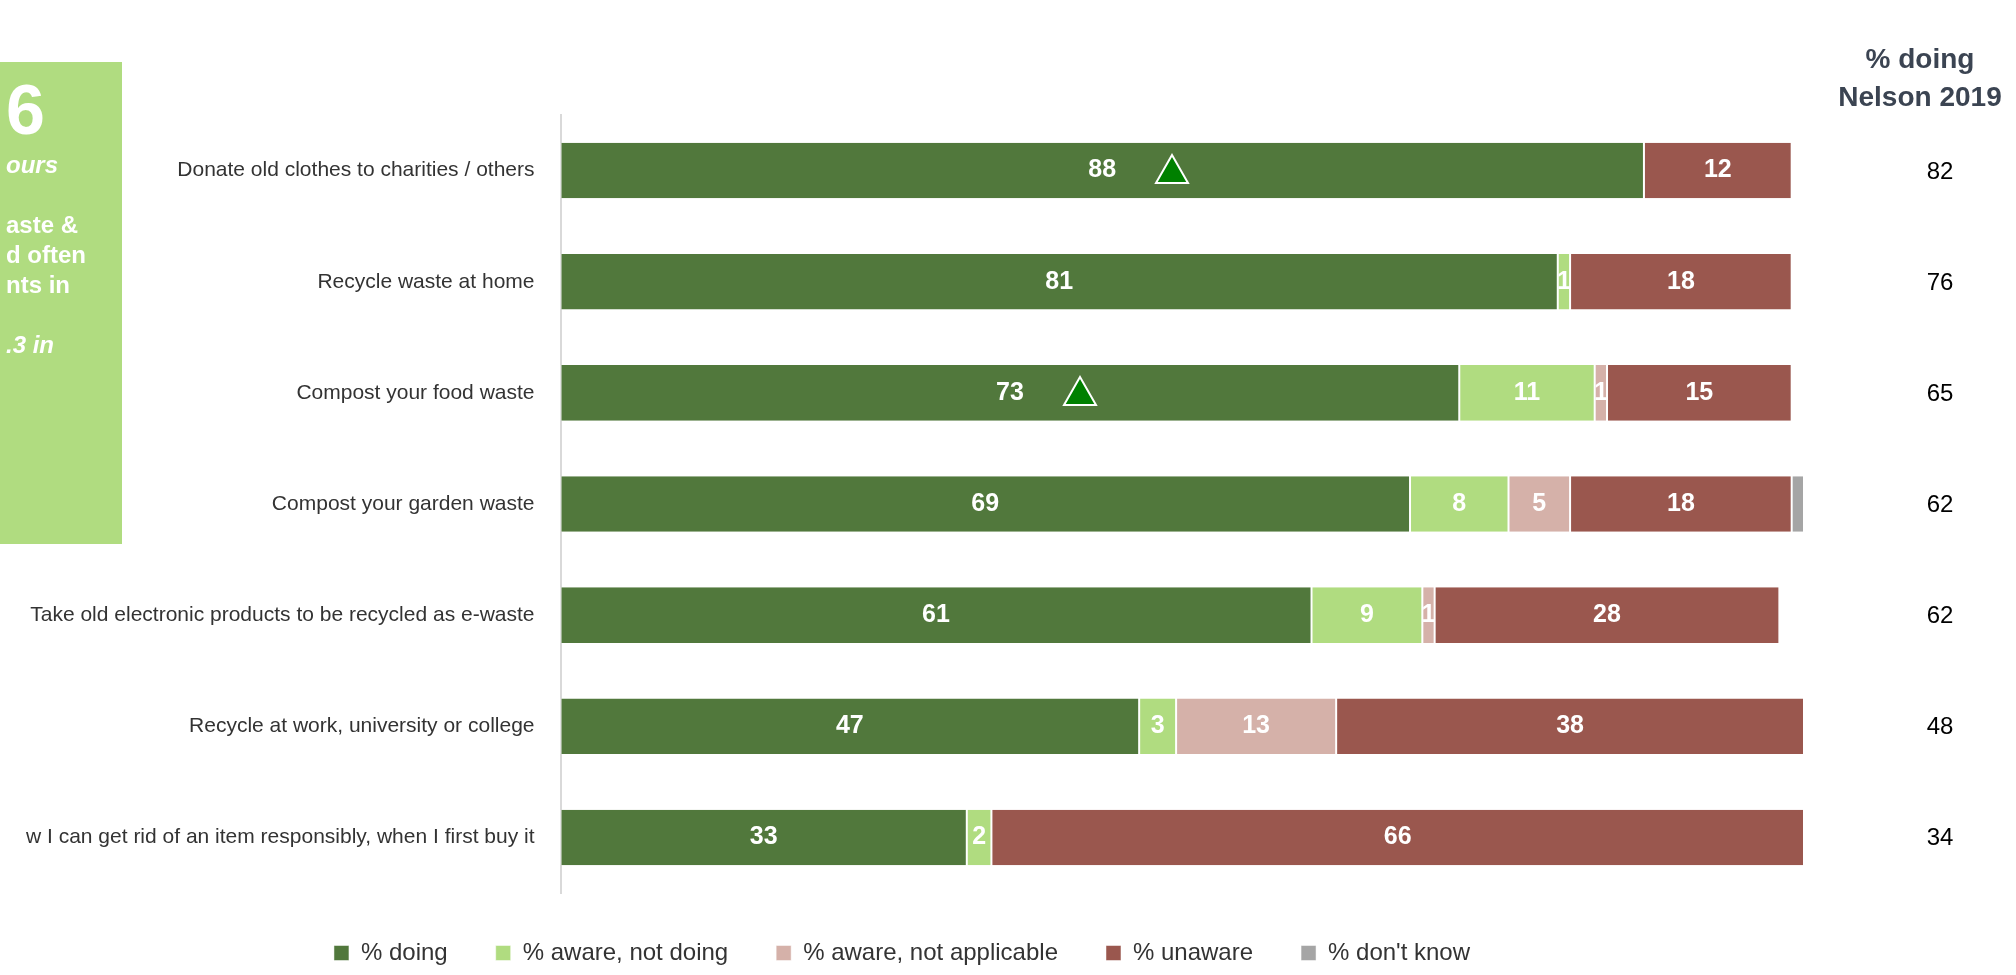 This screenshot has height=975, width=2016. What do you see at coordinates (1940, 726) in the screenshot?
I see `text: 48` at bounding box center [1940, 726].